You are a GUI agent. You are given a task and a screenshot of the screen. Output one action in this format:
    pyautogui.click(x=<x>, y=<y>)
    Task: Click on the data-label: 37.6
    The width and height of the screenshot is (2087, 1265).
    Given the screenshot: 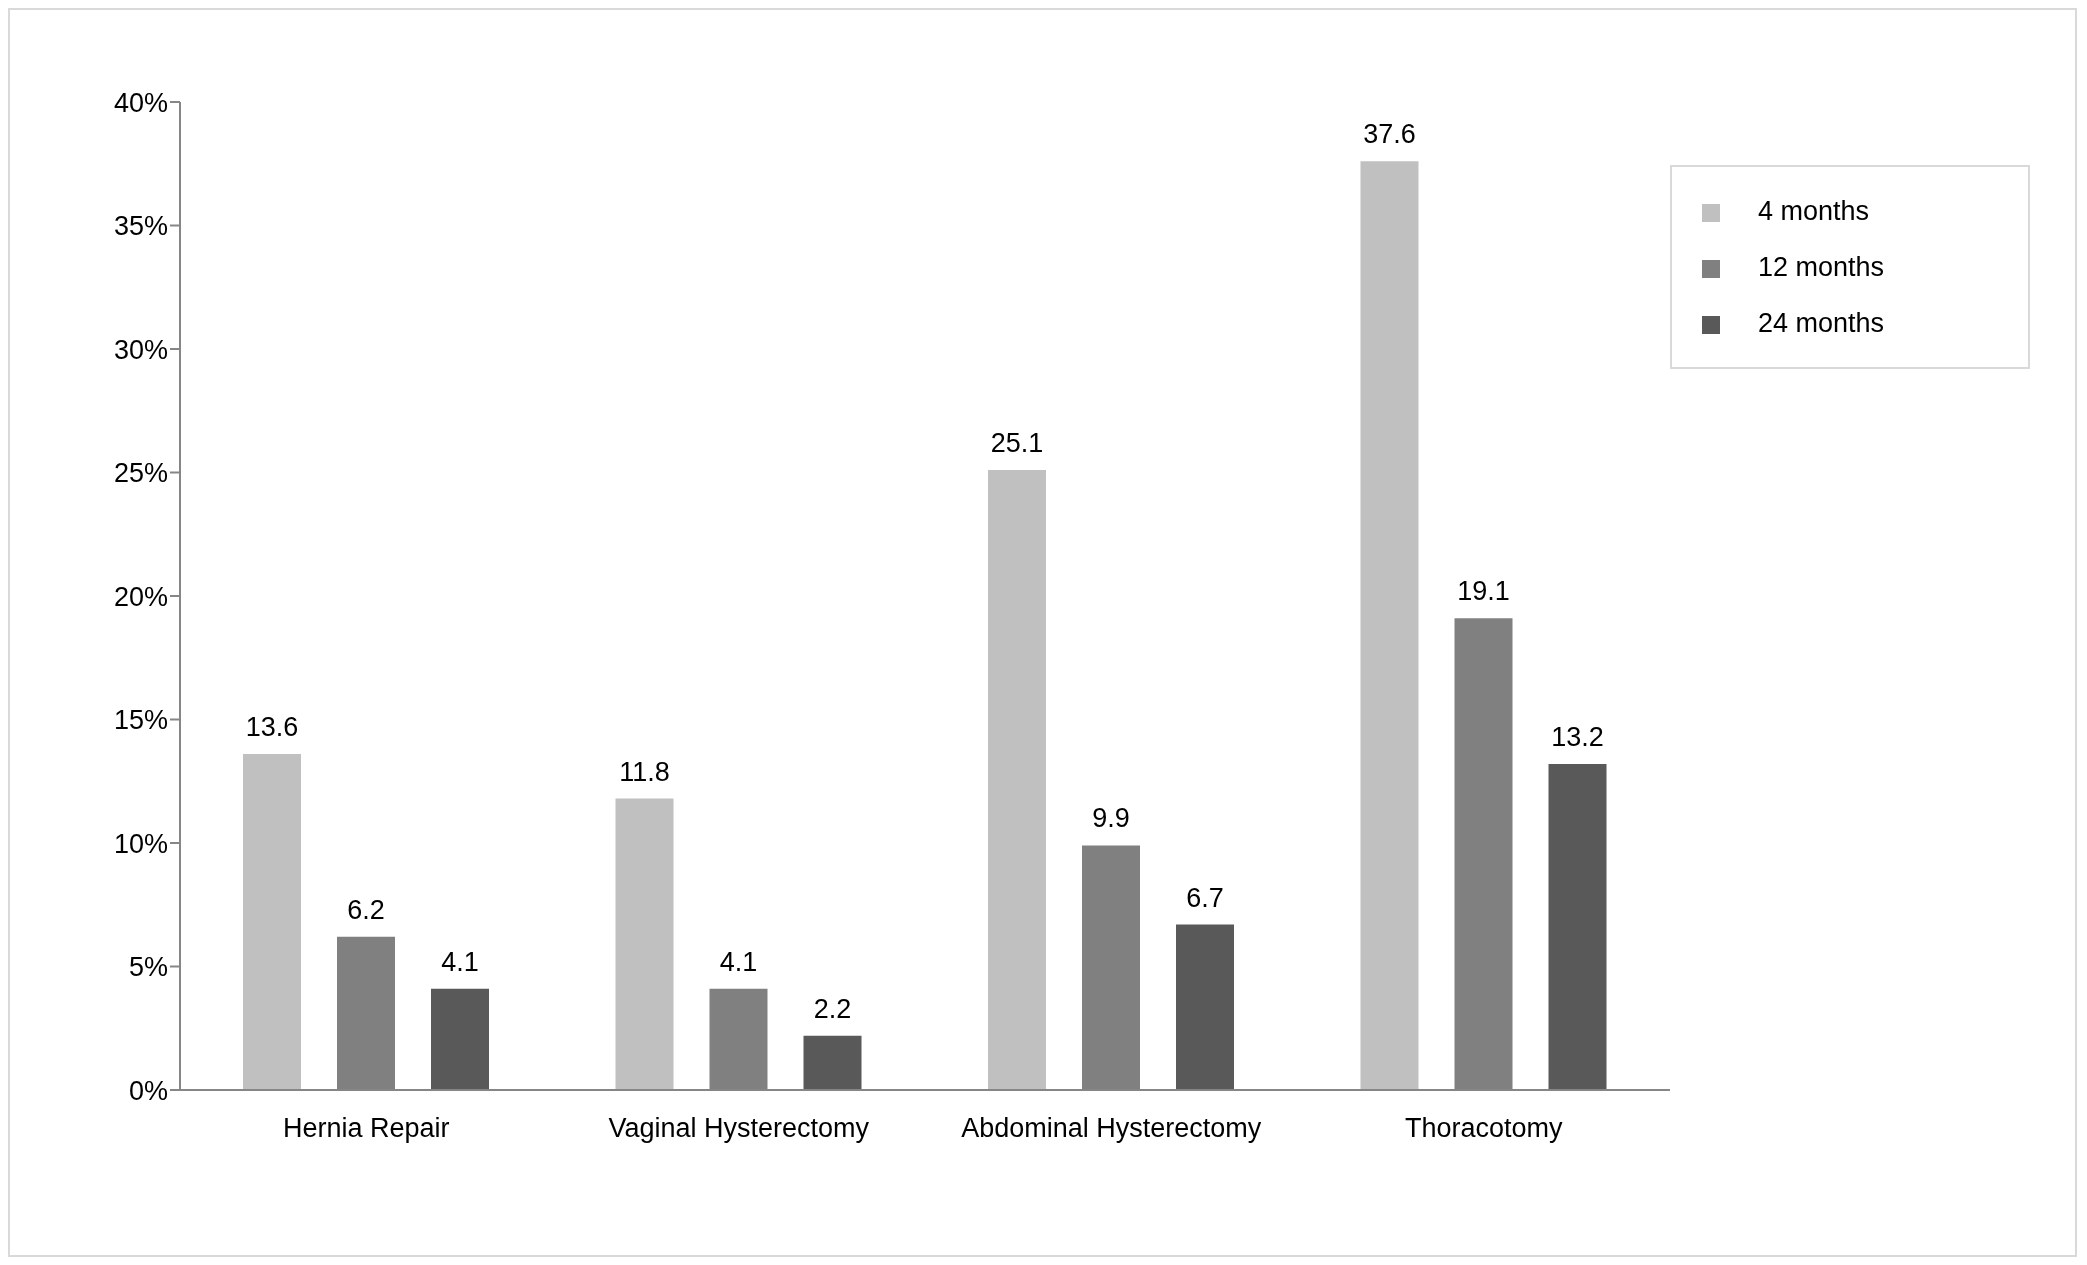 What is the action you would take?
    pyautogui.click(x=1389, y=134)
    